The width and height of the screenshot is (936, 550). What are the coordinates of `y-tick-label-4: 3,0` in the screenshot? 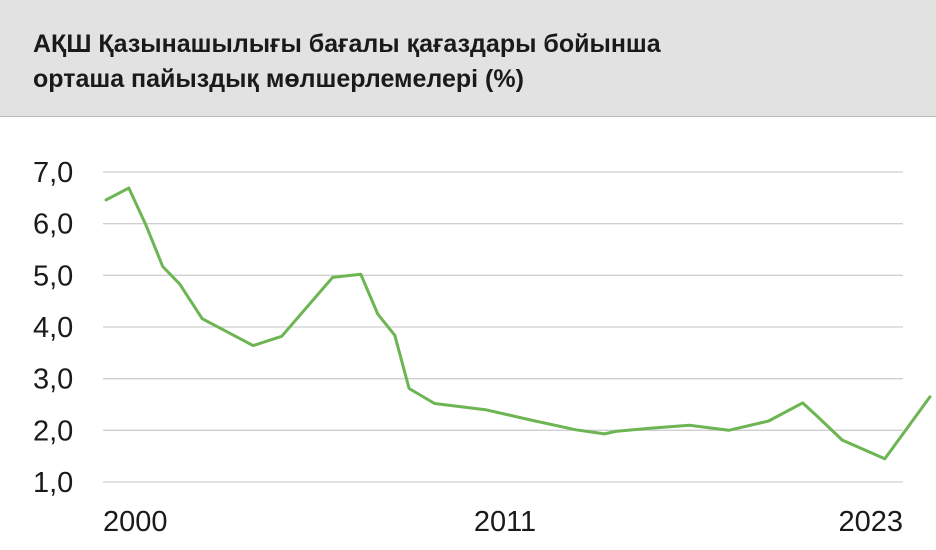 It's located at (53, 380).